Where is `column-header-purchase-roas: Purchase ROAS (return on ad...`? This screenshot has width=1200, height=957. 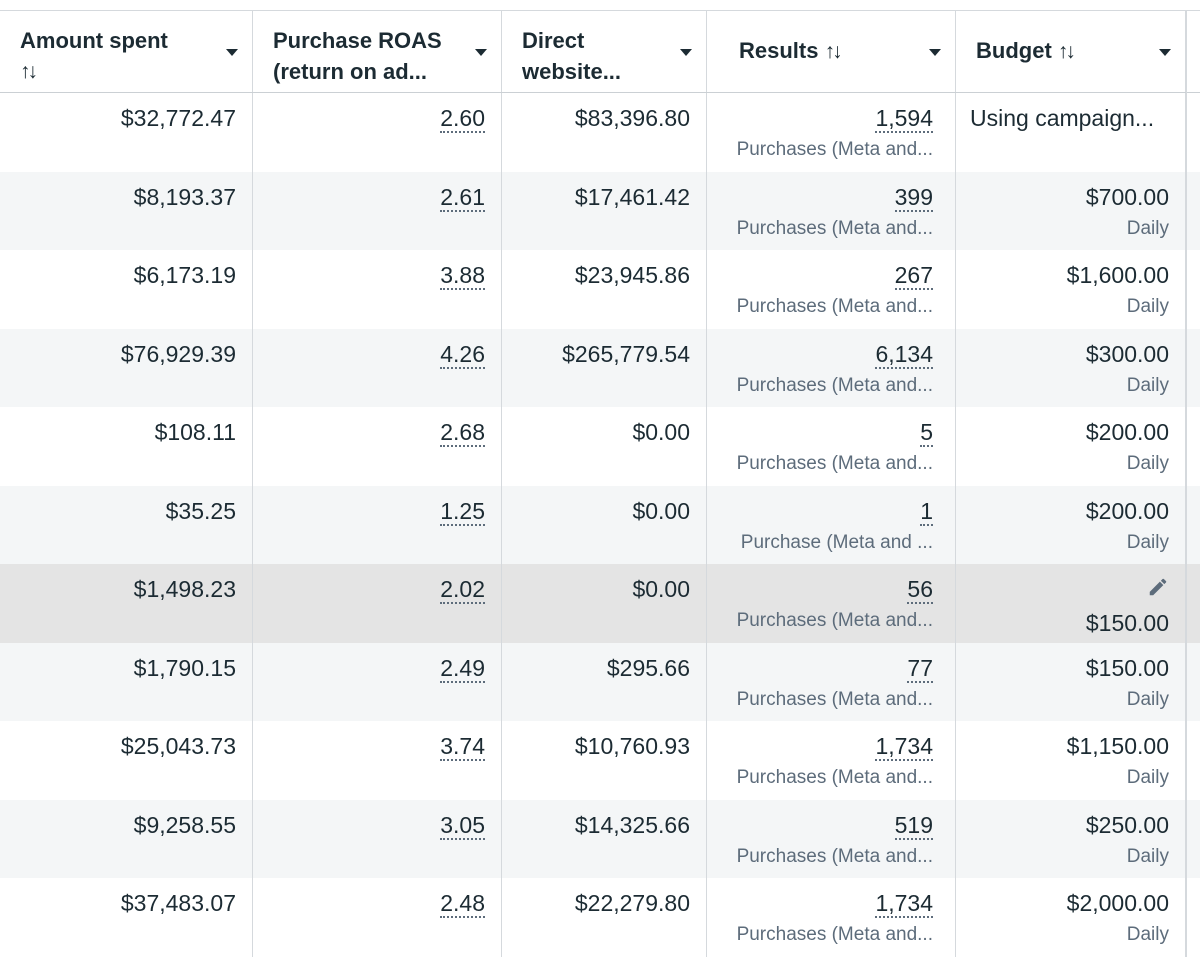
column-header-purchase-roas: Purchase ROAS (return on ad... is located at coordinates (377, 51).